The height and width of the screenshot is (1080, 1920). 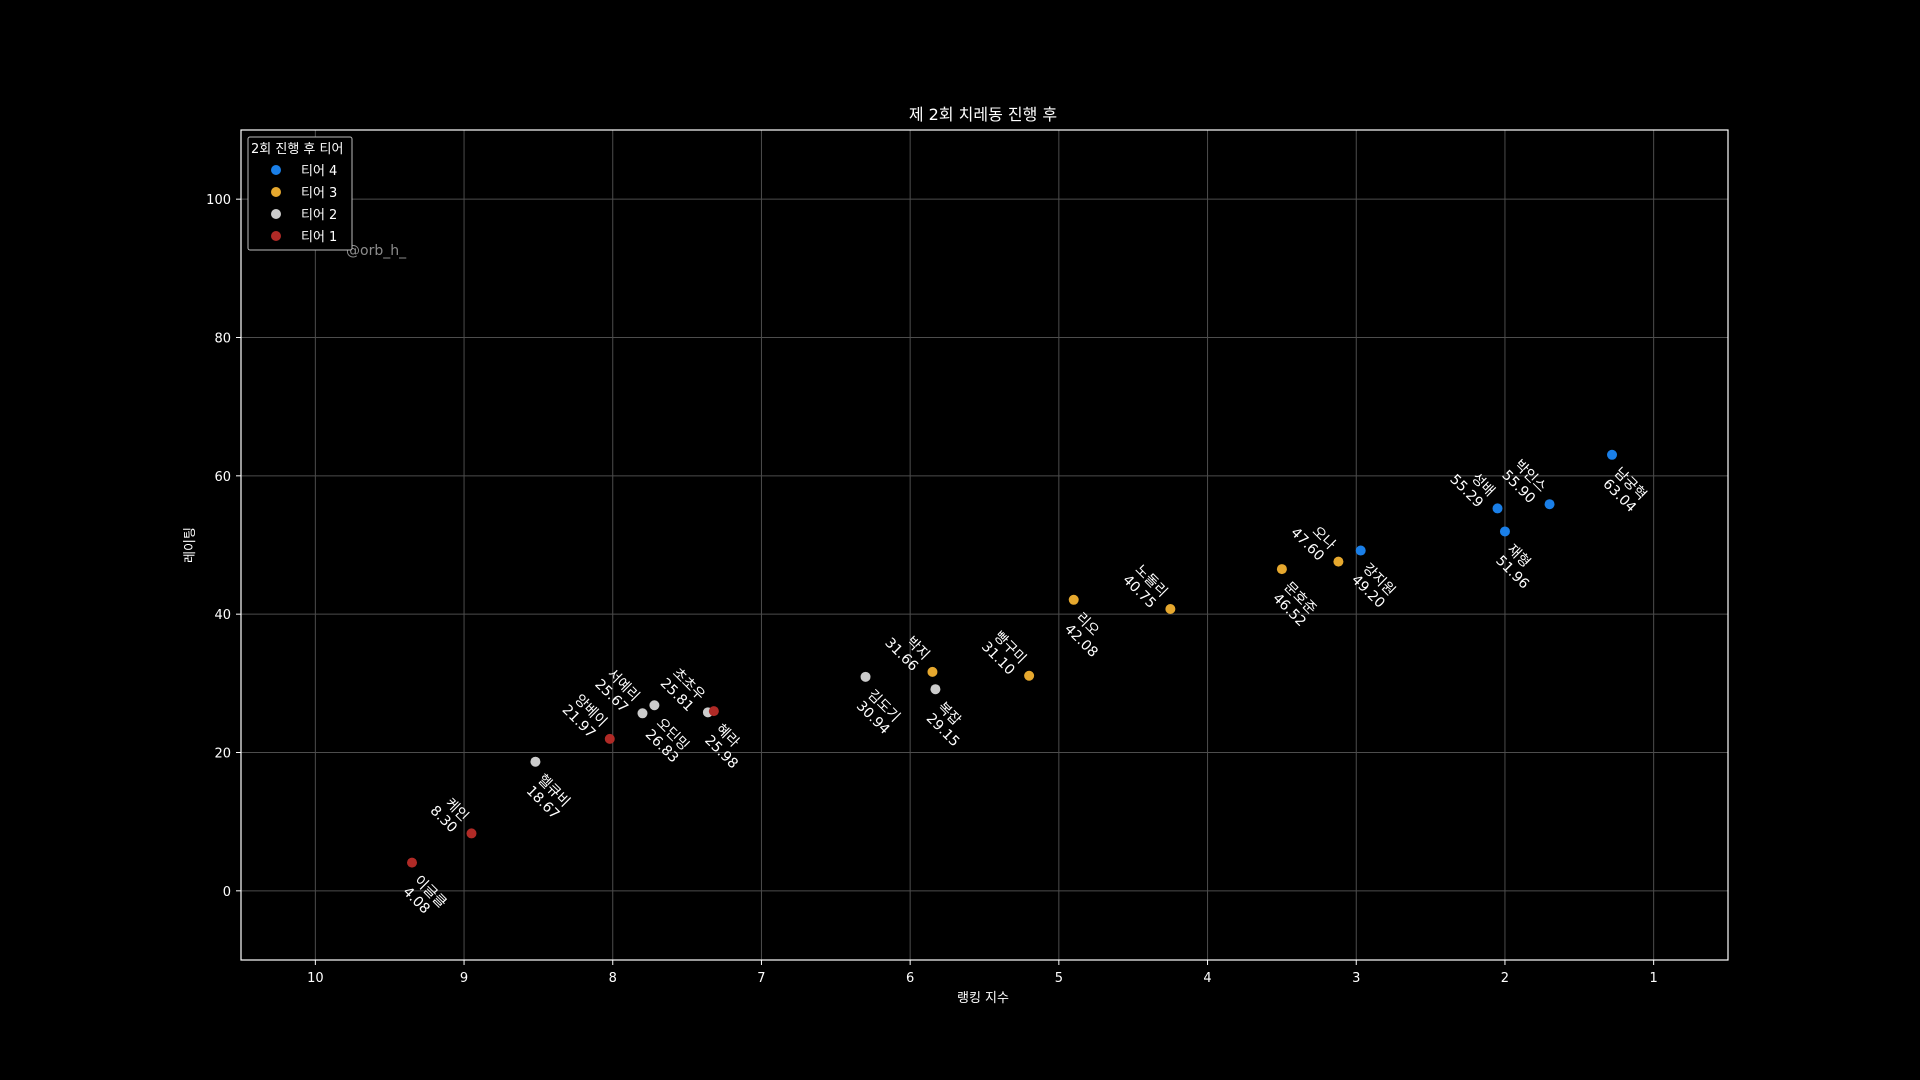 I want to click on legend: 2회 진행 후 티어 티어 4 티어 3 티어 2 티어 1, so click(x=300, y=193).